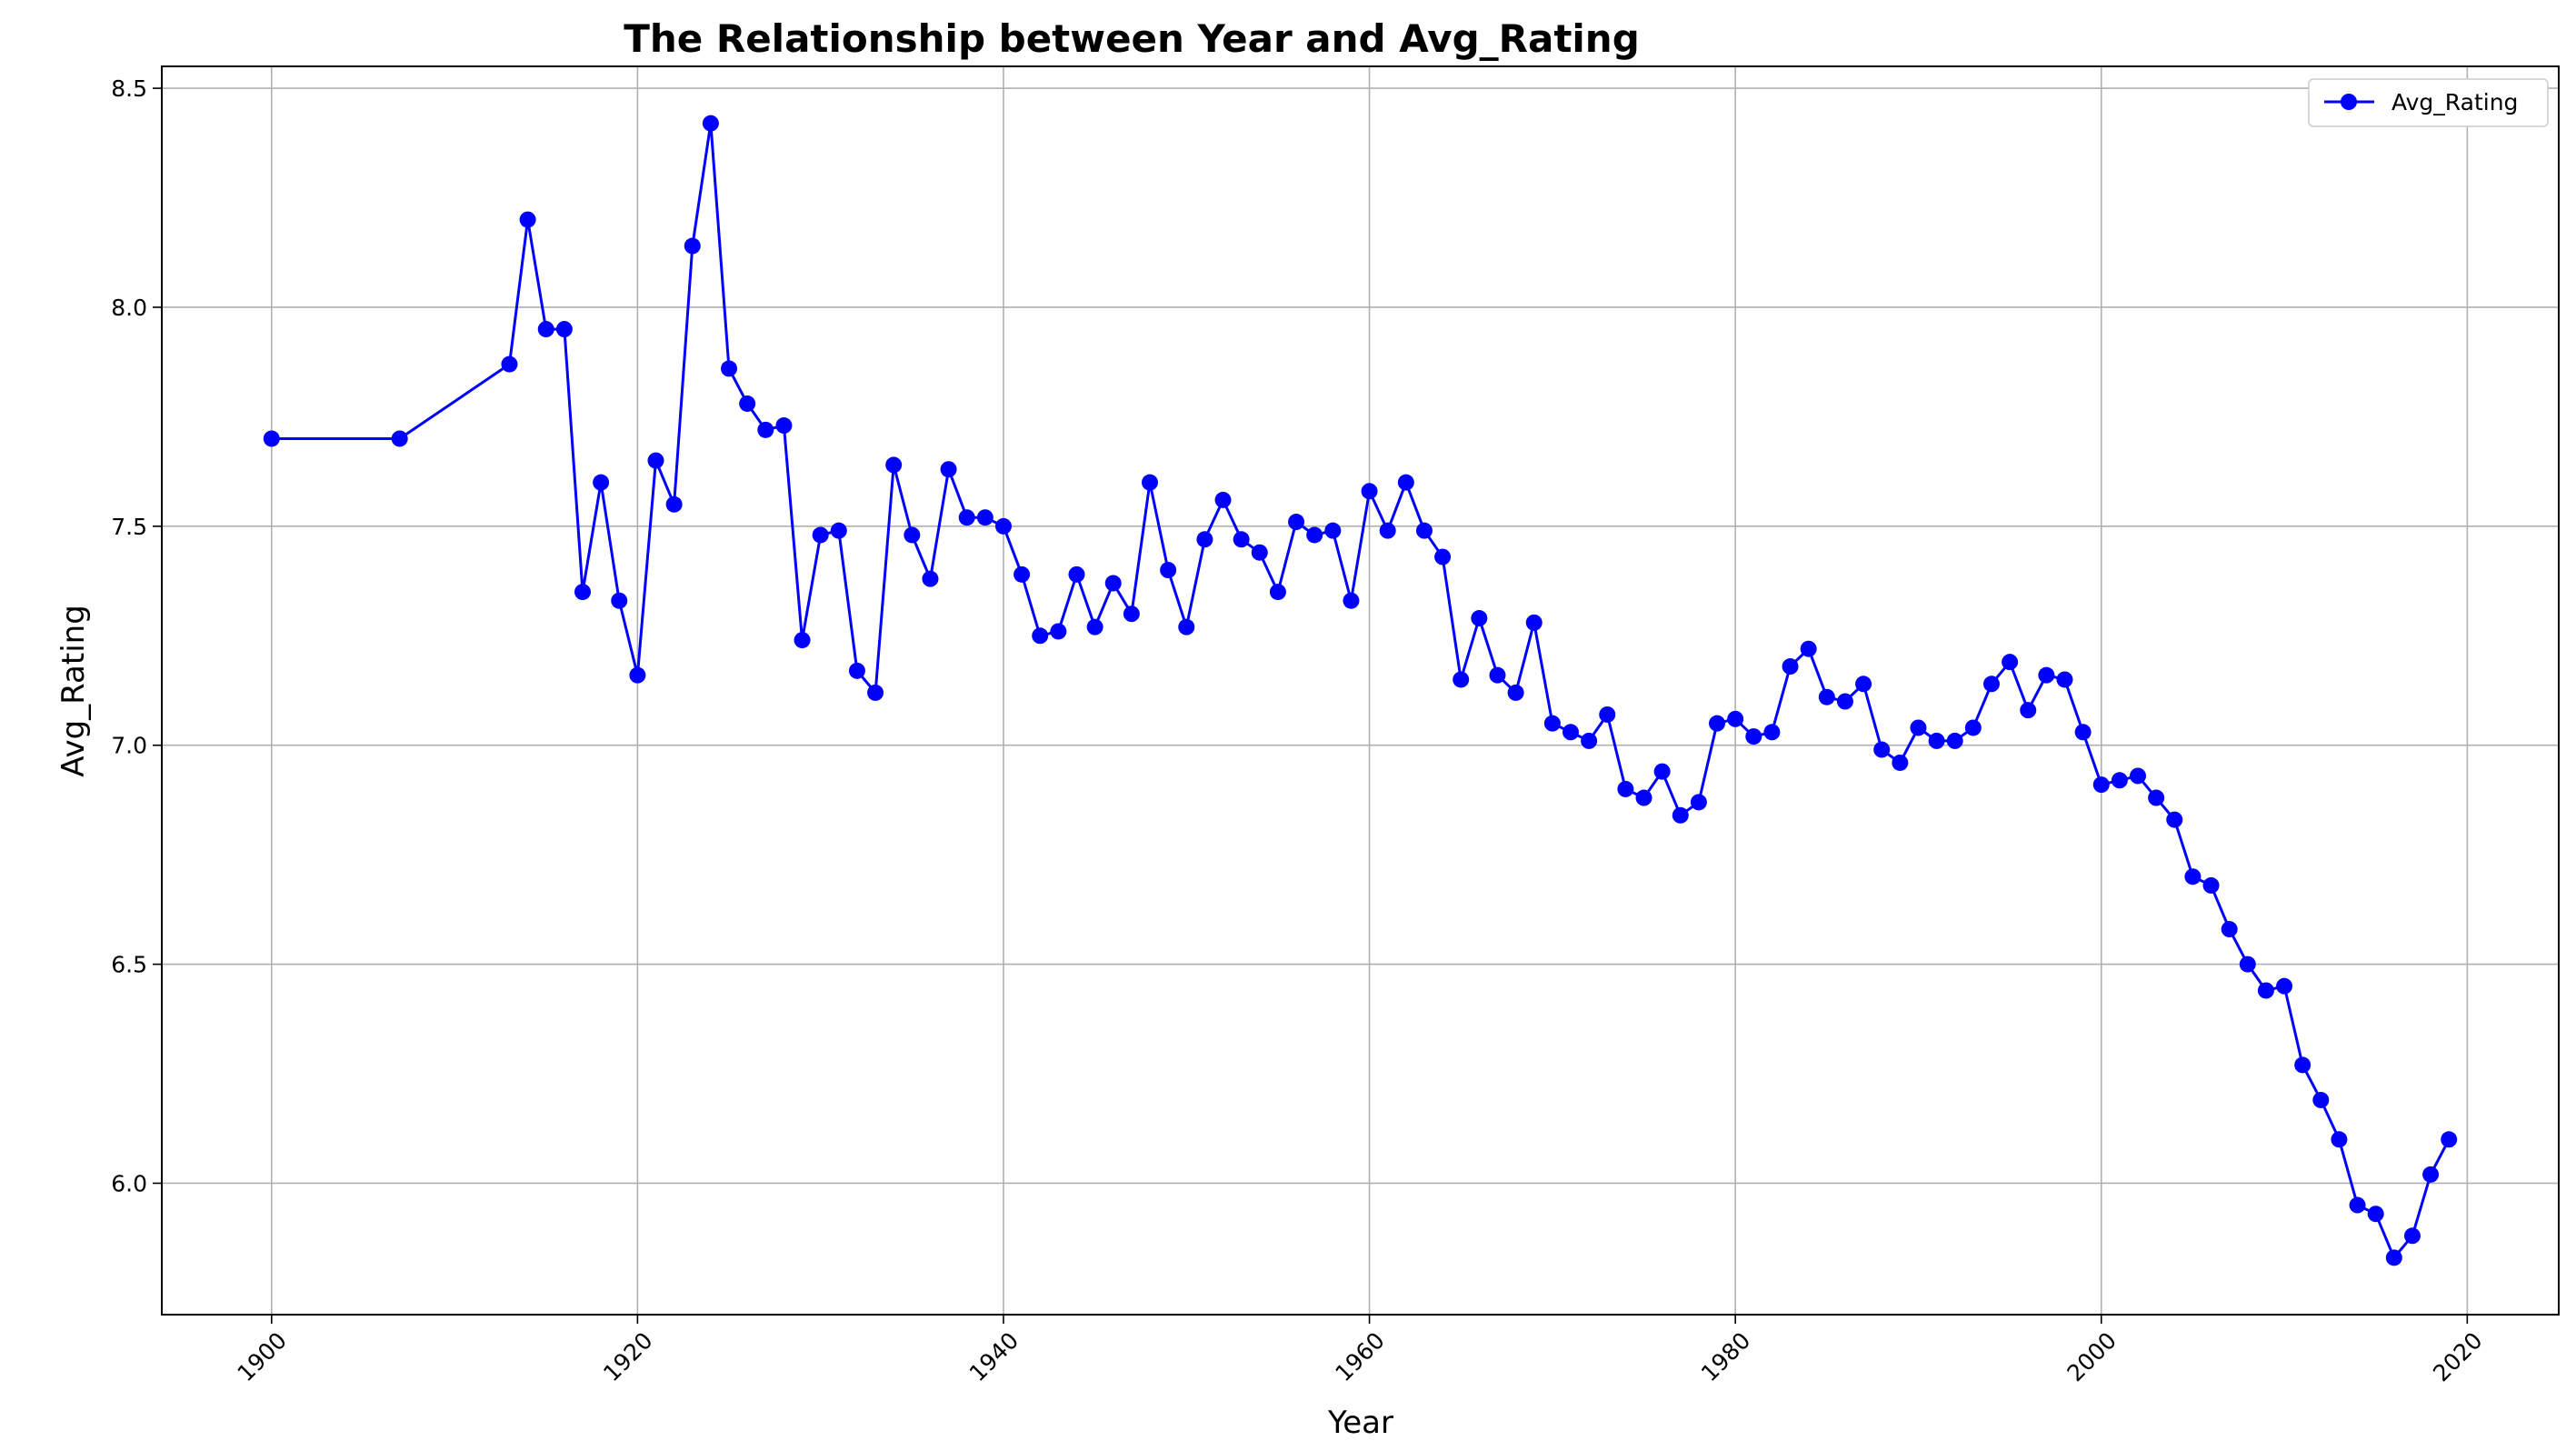  What do you see at coordinates (73, 691) in the screenshot?
I see `y-axis-label: Avg_Rating` at bounding box center [73, 691].